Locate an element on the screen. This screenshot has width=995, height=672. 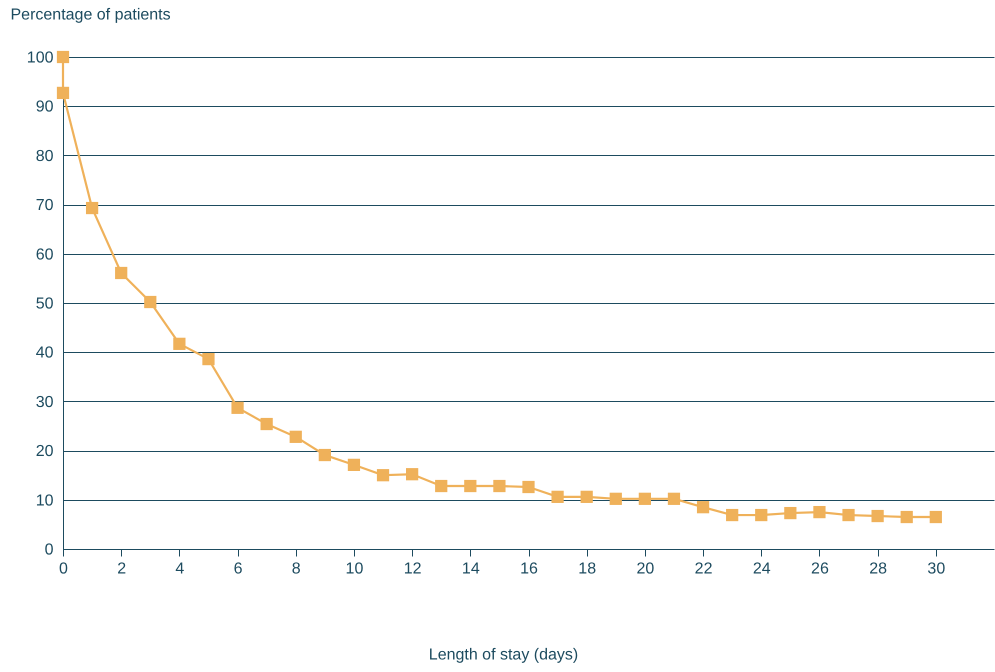
x-tick-label: 14 is located at coordinates (471, 569).